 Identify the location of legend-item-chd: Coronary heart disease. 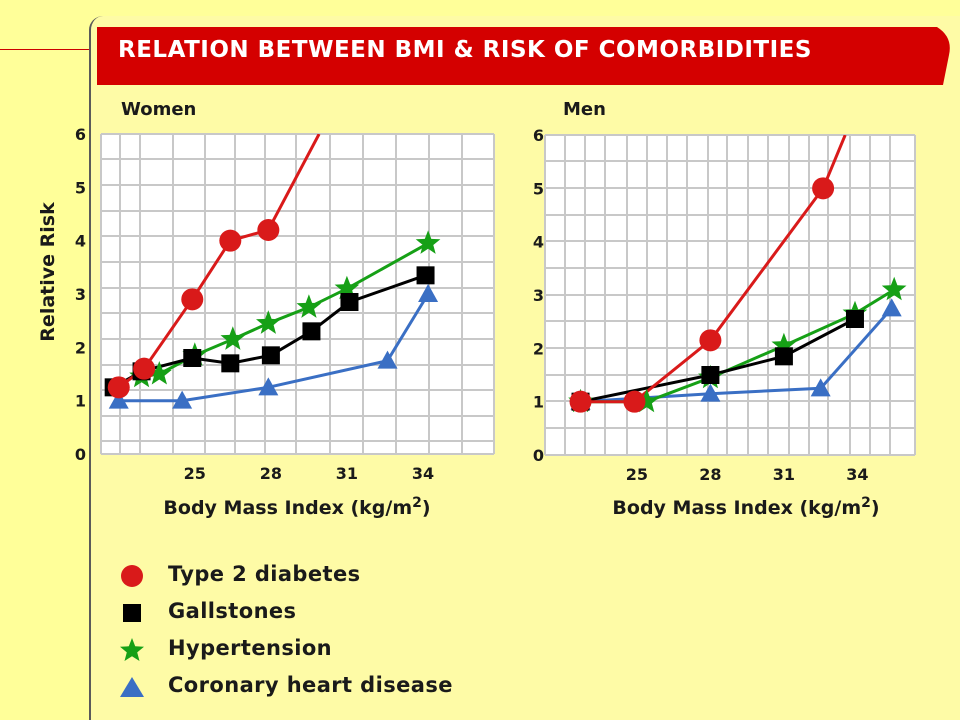
(348, 687).